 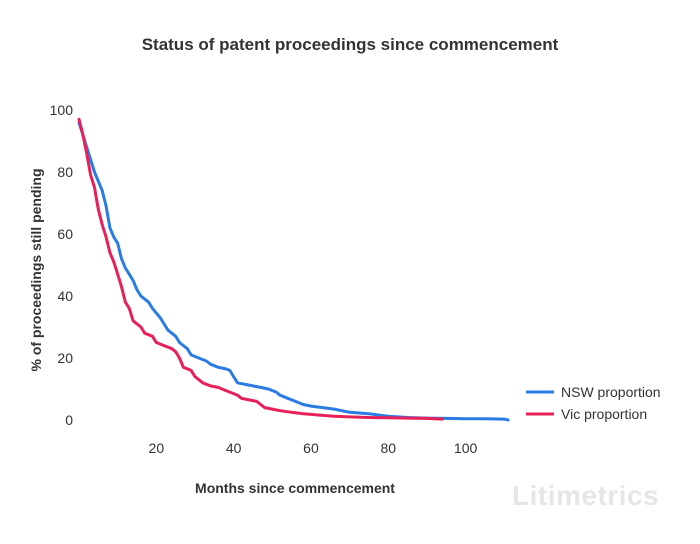 I want to click on y-tick-label: 80, so click(x=65, y=172).